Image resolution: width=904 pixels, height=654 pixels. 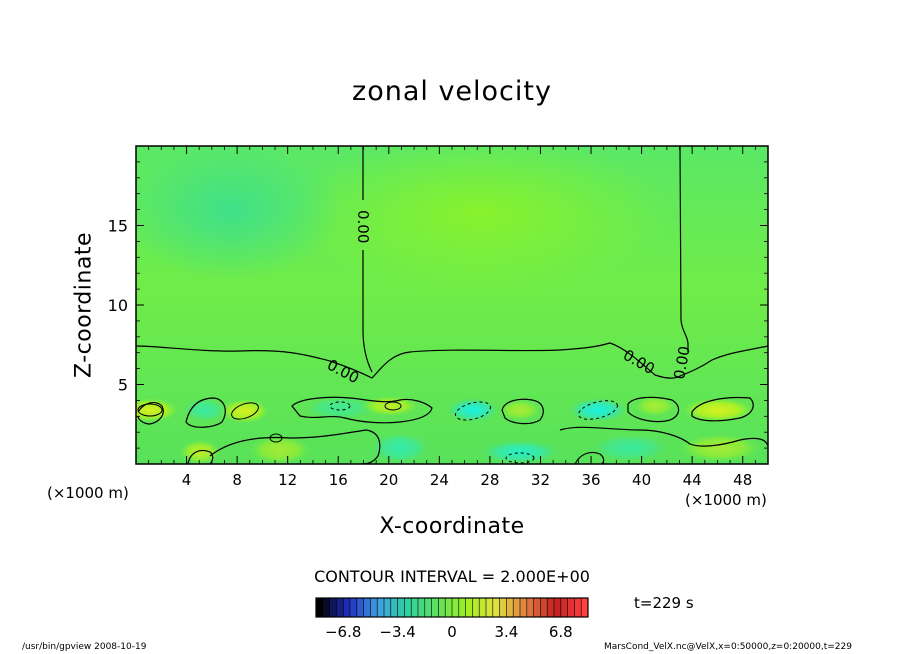 What do you see at coordinates (692, 480) in the screenshot?
I see `x-tick-label: 44` at bounding box center [692, 480].